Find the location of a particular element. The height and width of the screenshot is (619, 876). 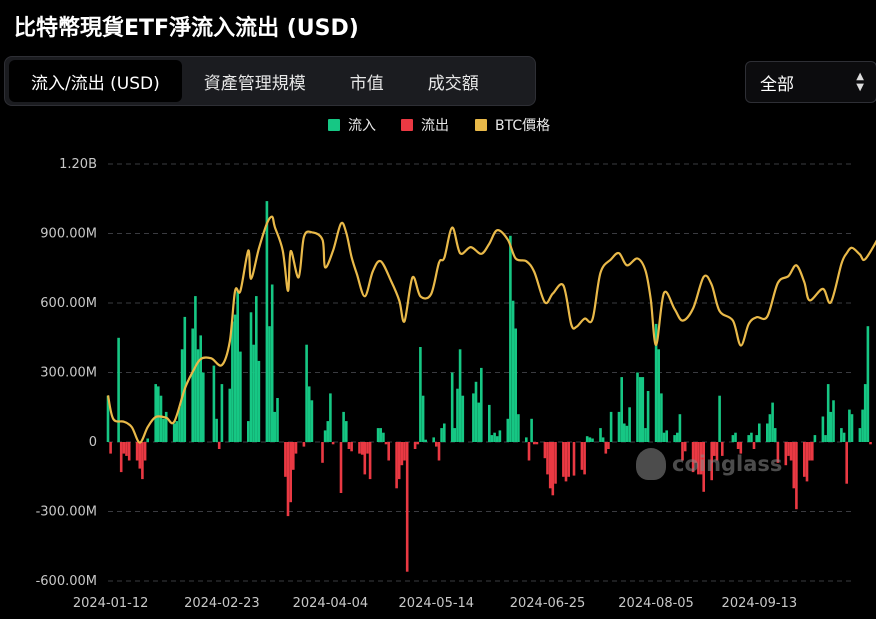

y-tick-label: 1.20B is located at coordinates (78, 164).